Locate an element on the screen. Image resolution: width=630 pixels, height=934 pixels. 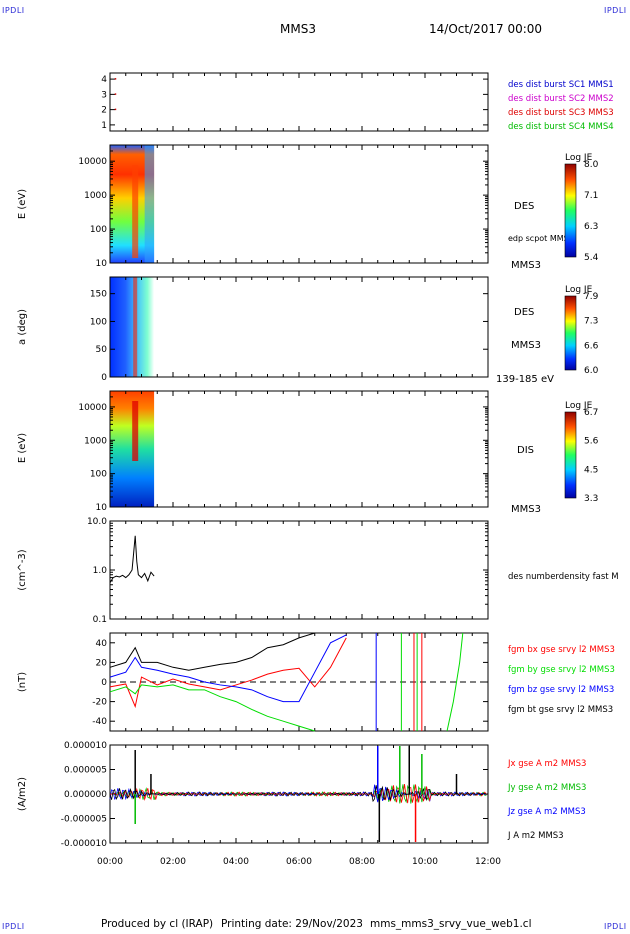
density-series-line is located at coordinates (132, 559).